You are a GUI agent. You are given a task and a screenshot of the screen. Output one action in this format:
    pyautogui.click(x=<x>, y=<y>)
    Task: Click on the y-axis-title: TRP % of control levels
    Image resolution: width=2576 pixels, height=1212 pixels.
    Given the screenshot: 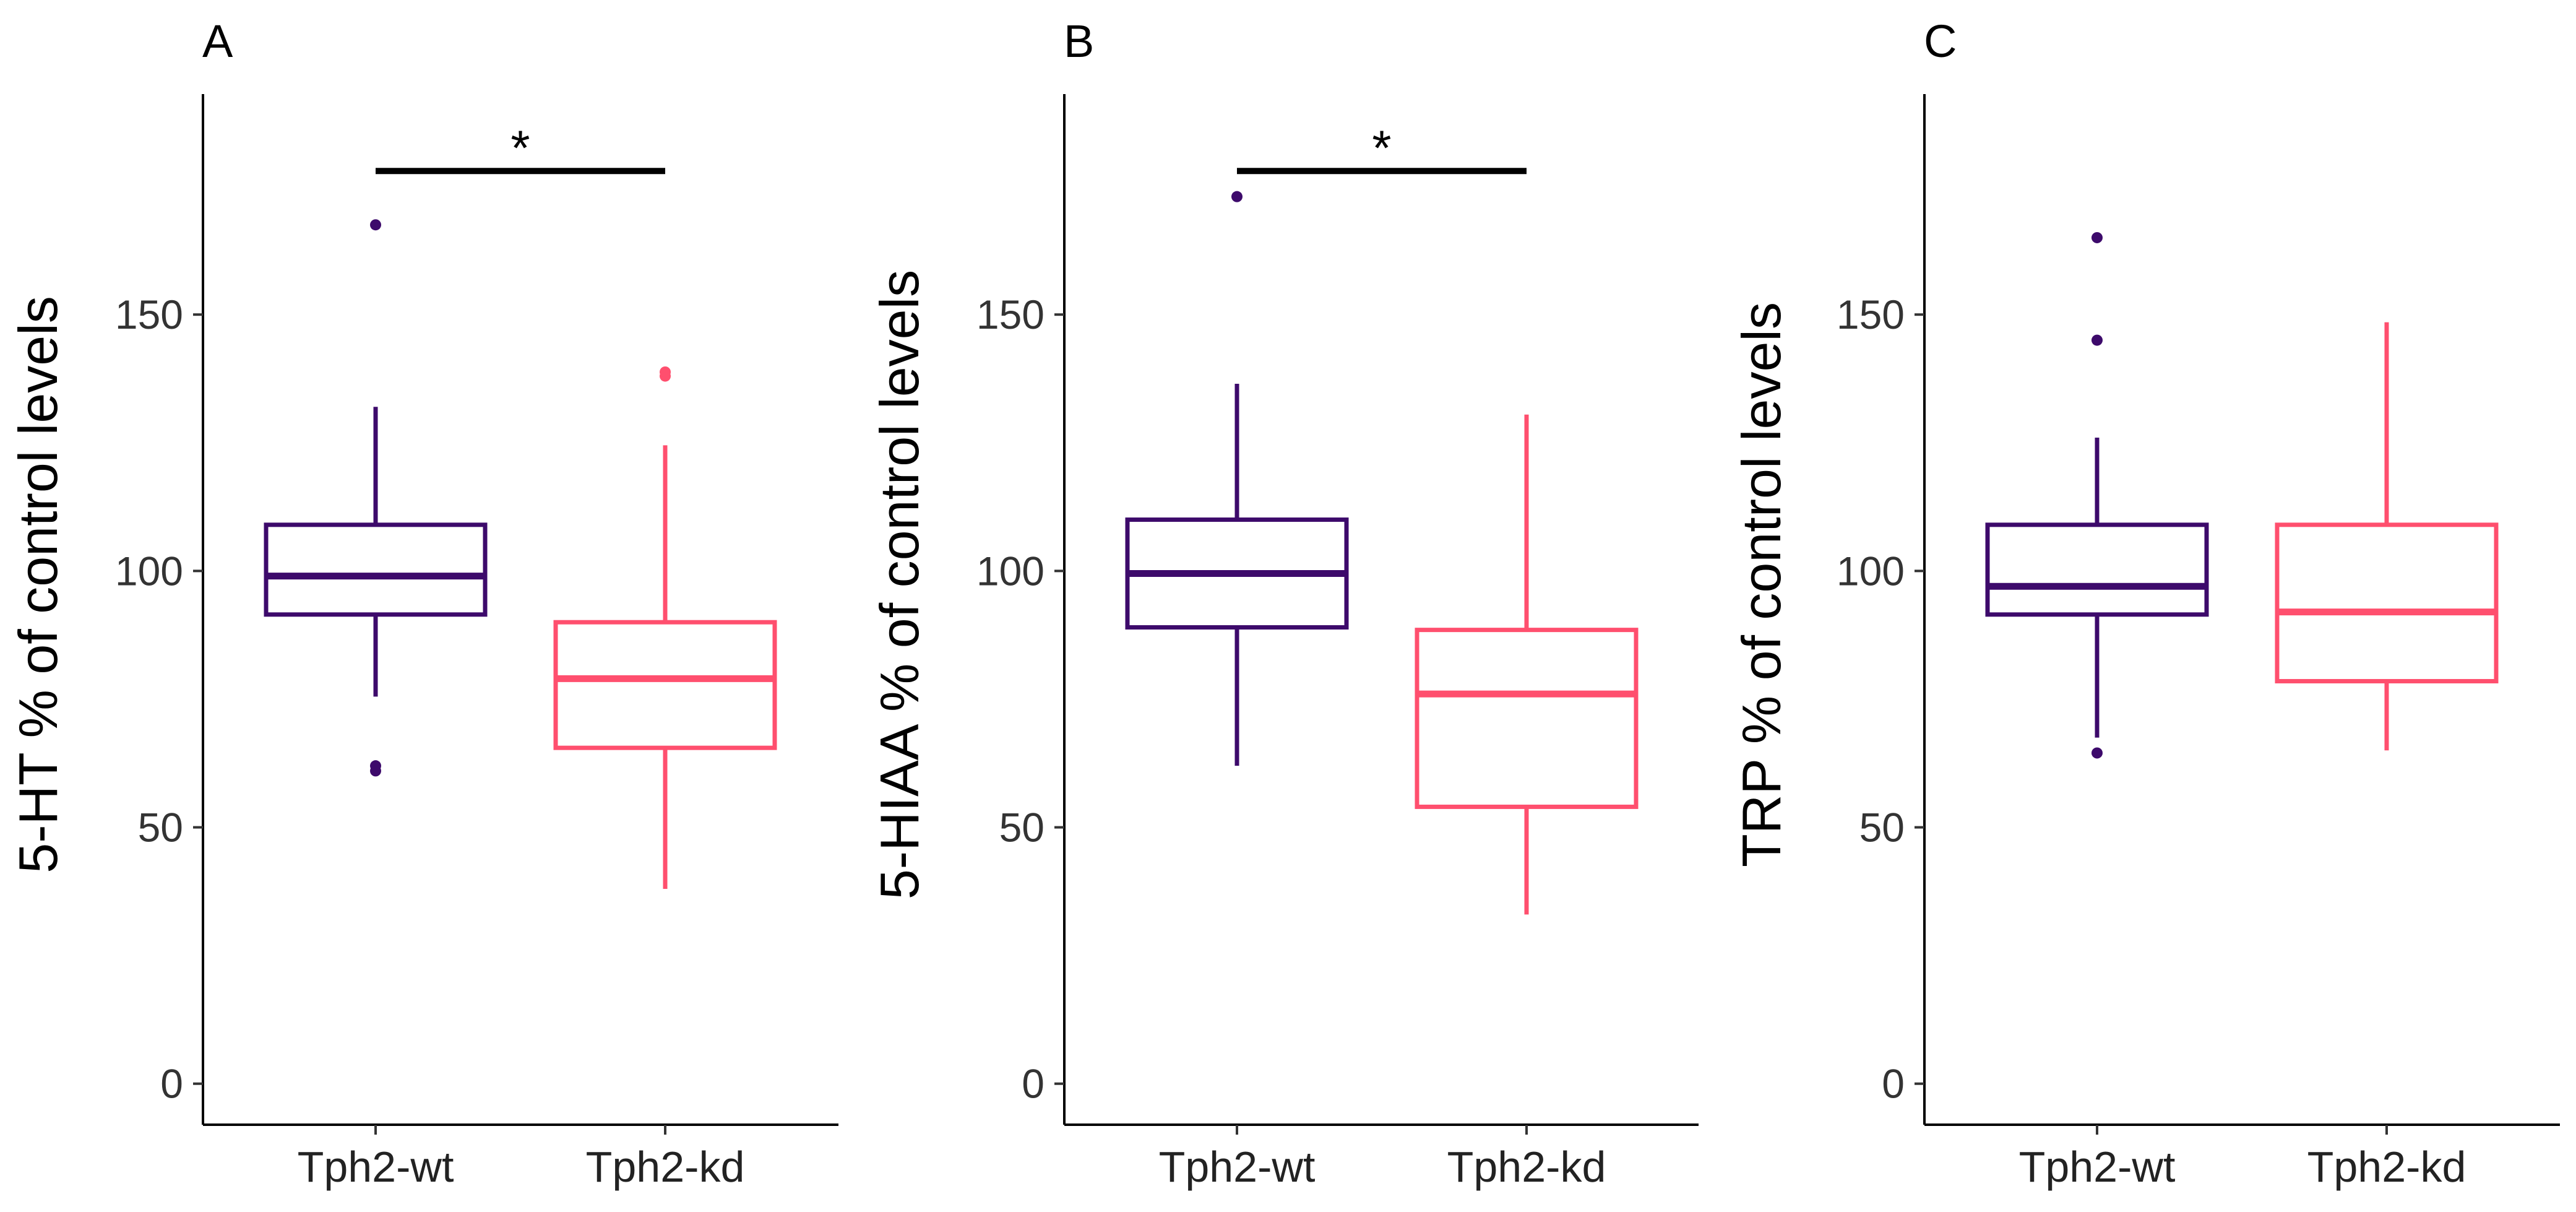 What is the action you would take?
    pyautogui.click(x=1761, y=584)
    